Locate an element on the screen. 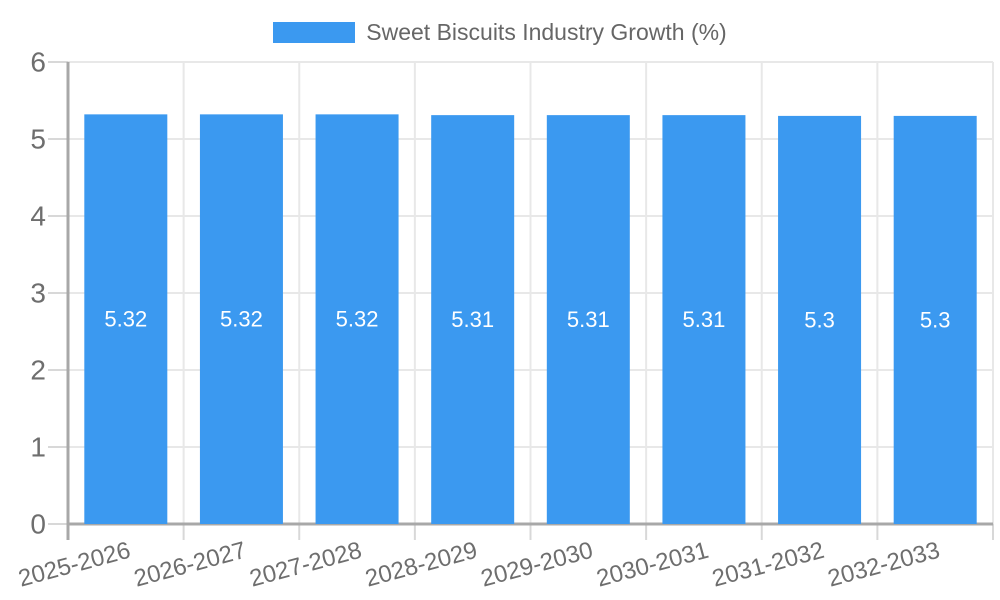 Image resolution: width=1000 pixels, height=600 pixels. y-axis-tick-label: 1 is located at coordinates (38, 447).